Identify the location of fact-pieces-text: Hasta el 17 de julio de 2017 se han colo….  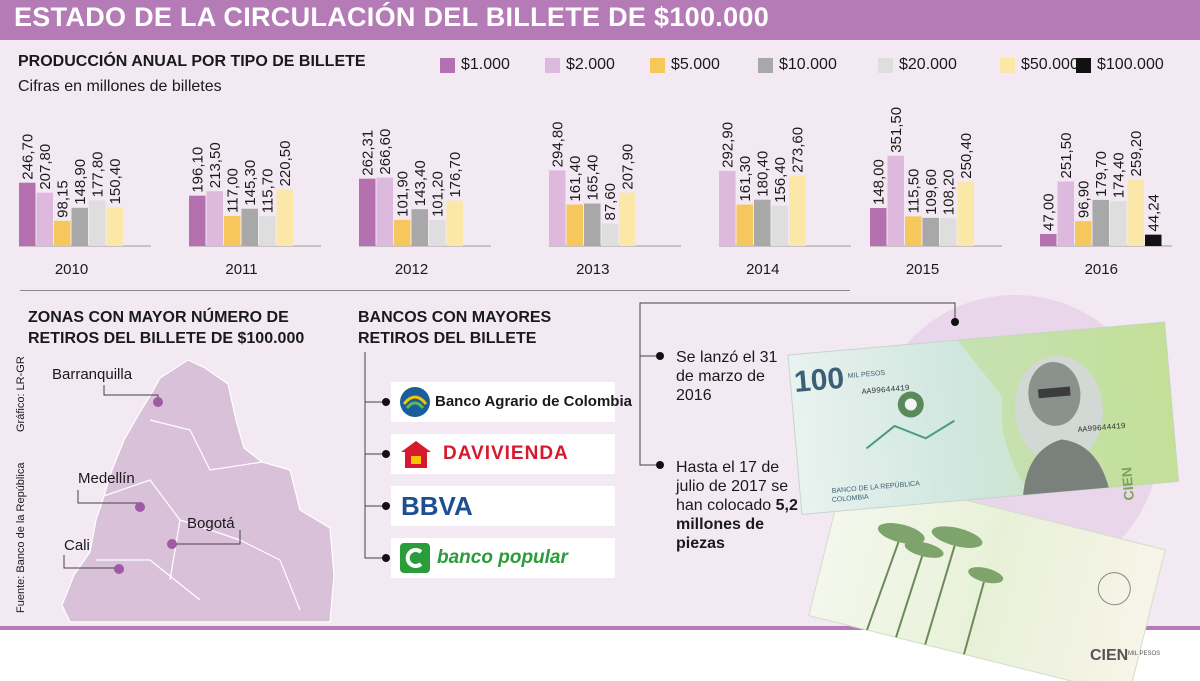
(732, 486).